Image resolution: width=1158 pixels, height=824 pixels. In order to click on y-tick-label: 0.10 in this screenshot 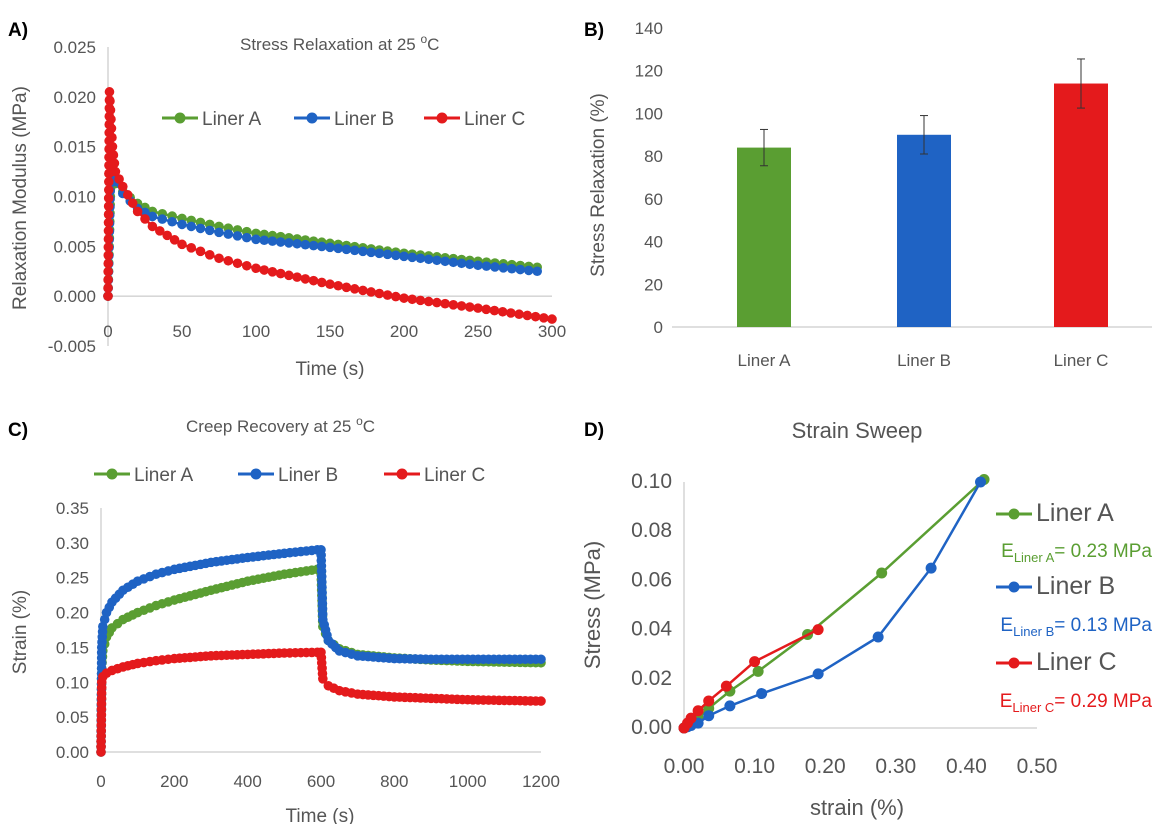, I will do `click(72, 682)`.